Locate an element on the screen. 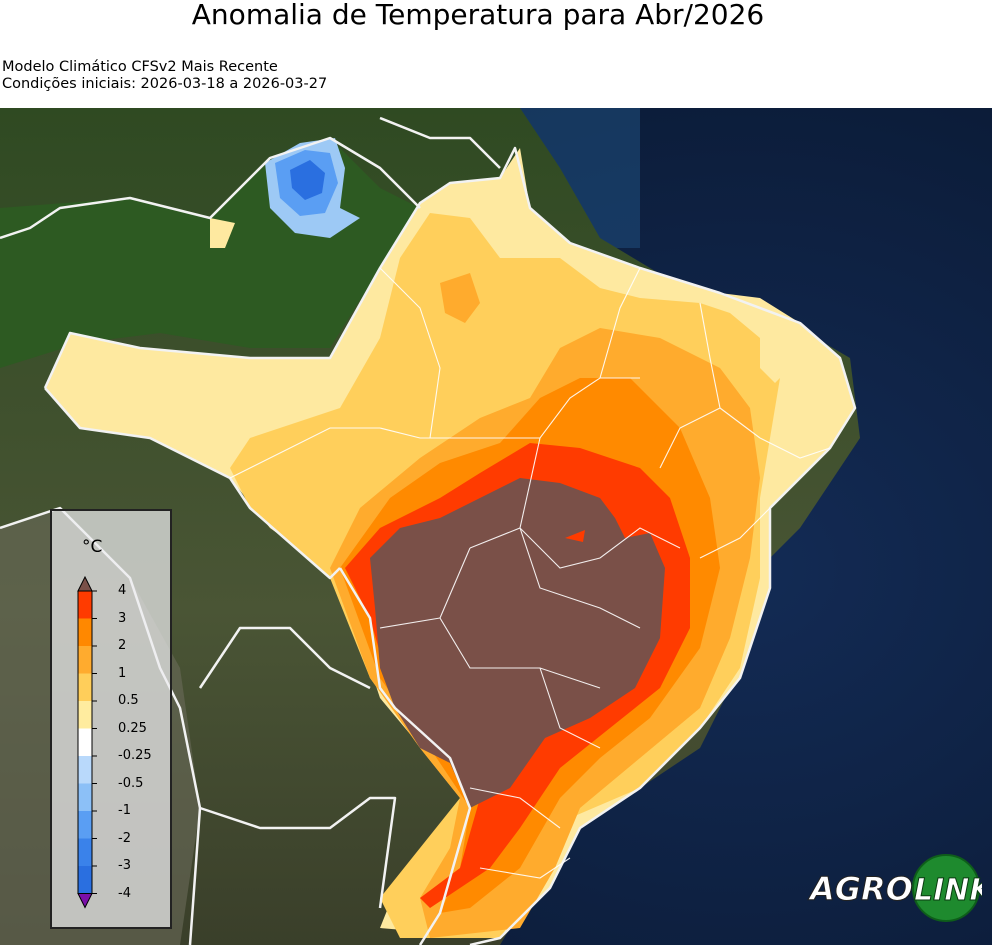  anomaly-4-patch is located at coordinates (575, 536).